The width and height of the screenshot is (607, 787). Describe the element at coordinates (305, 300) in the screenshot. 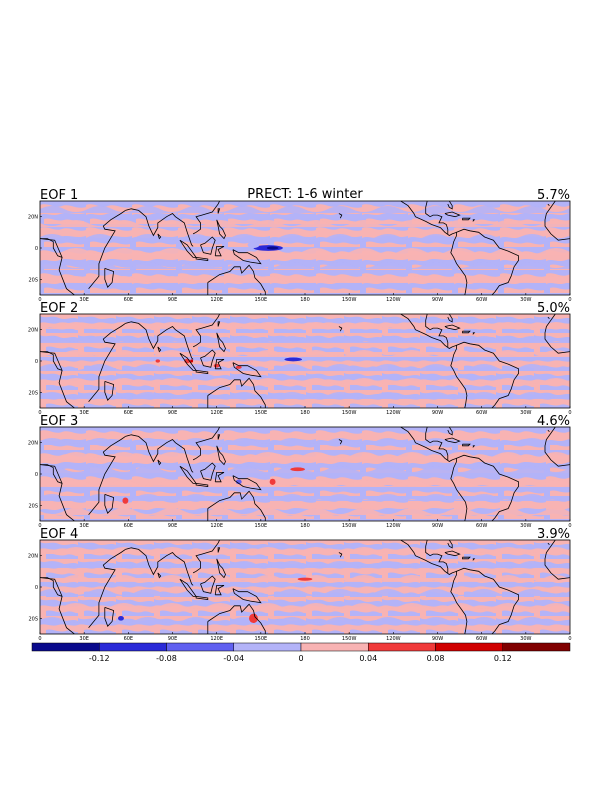

I see `x-tick-label: 180` at that location.